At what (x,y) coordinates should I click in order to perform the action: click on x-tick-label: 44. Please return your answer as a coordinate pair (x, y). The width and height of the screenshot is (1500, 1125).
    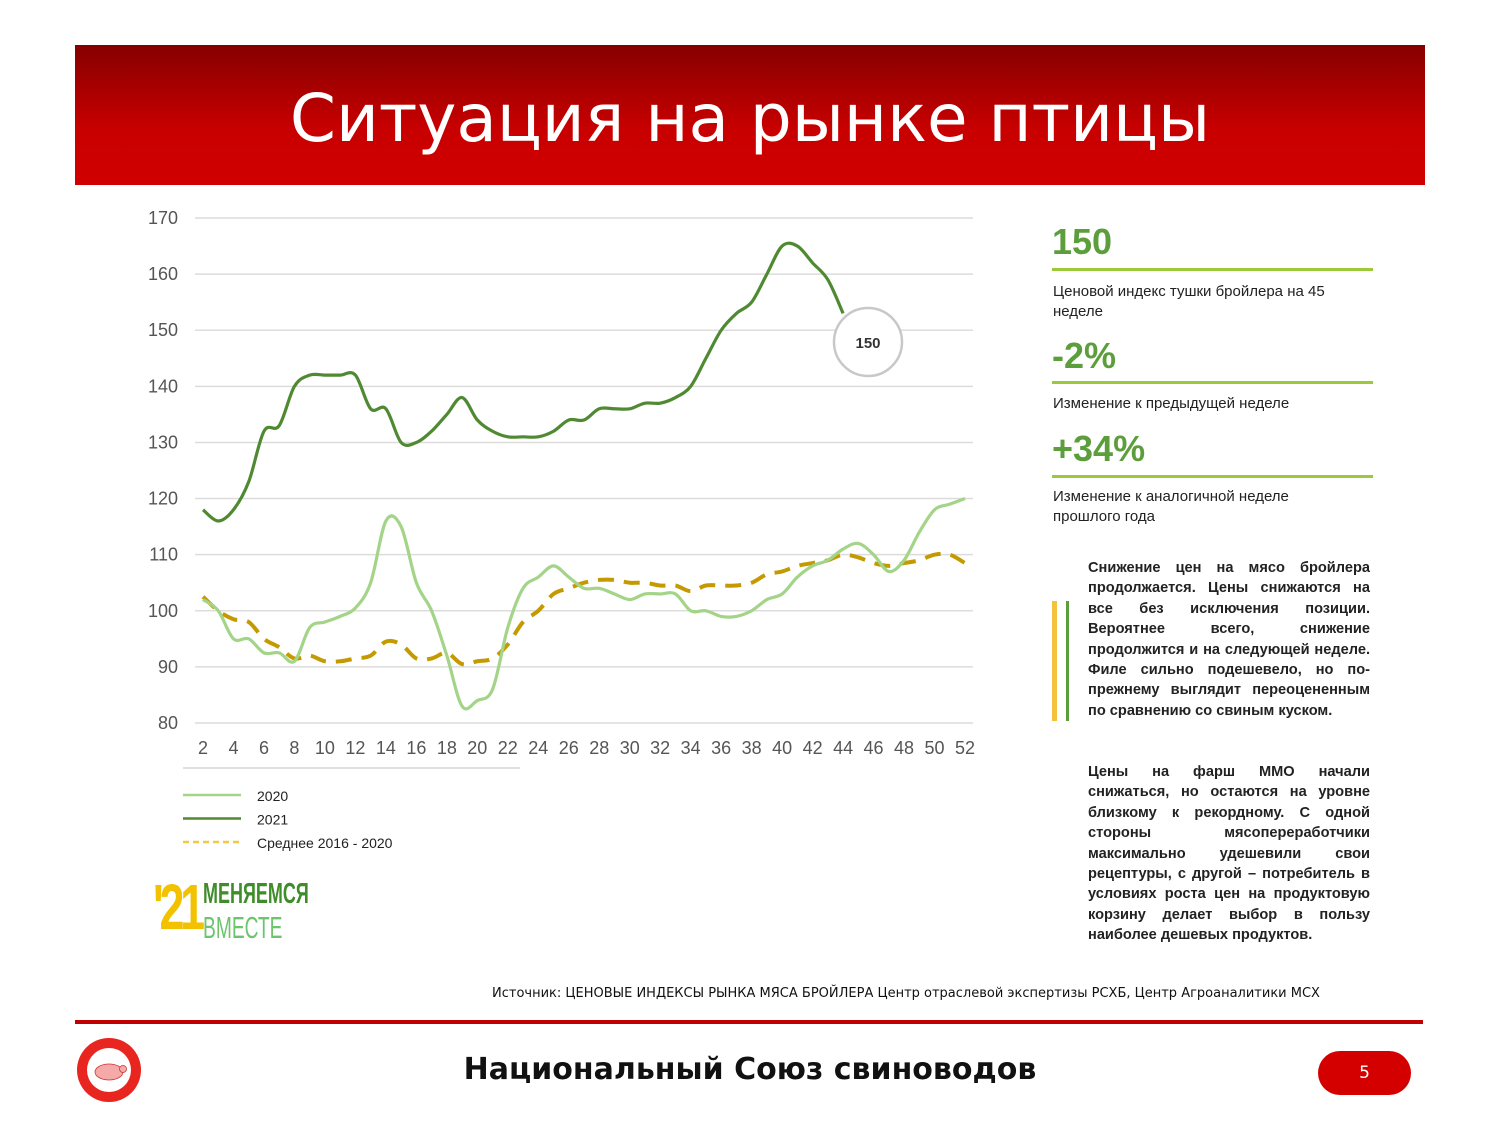
    Looking at the image, I should click on (843, 748).